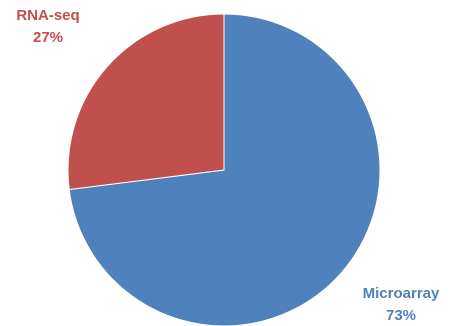  Describe the element at coordinates (401, 315) in the screenshot. I see `slice-value-microarray: 73%` at that location.